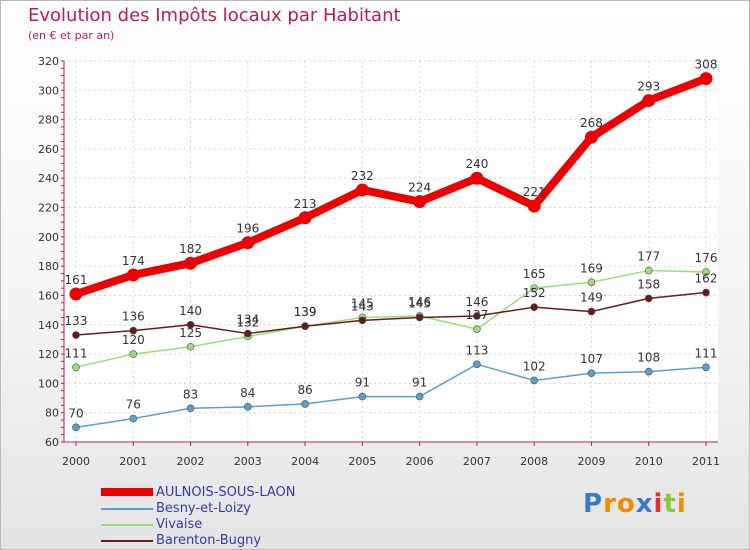 Image resolution: width=750 pixels, height=550 pixels. I want to click on data-label-besny-et-loizy-2009: 107, so click(591, 359).